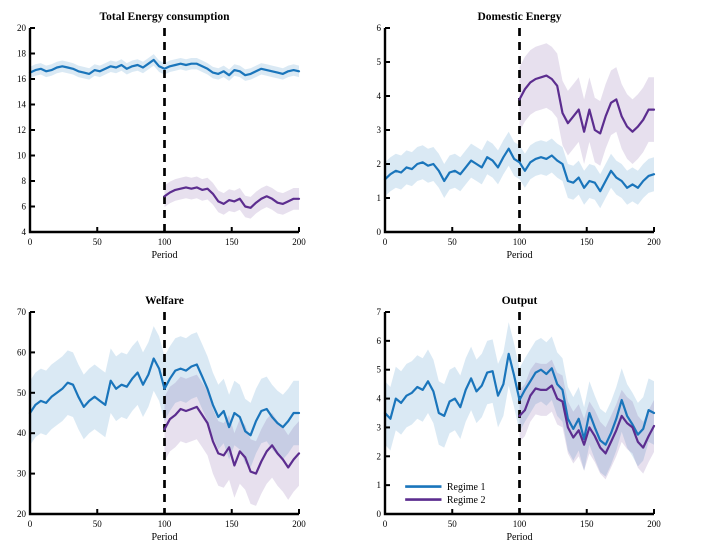 The image size is (711, 549). What do you see at coordinates (22, 54) in the screenshot?
I see `y-tick-label: 18` at bounding box center [22, 54].